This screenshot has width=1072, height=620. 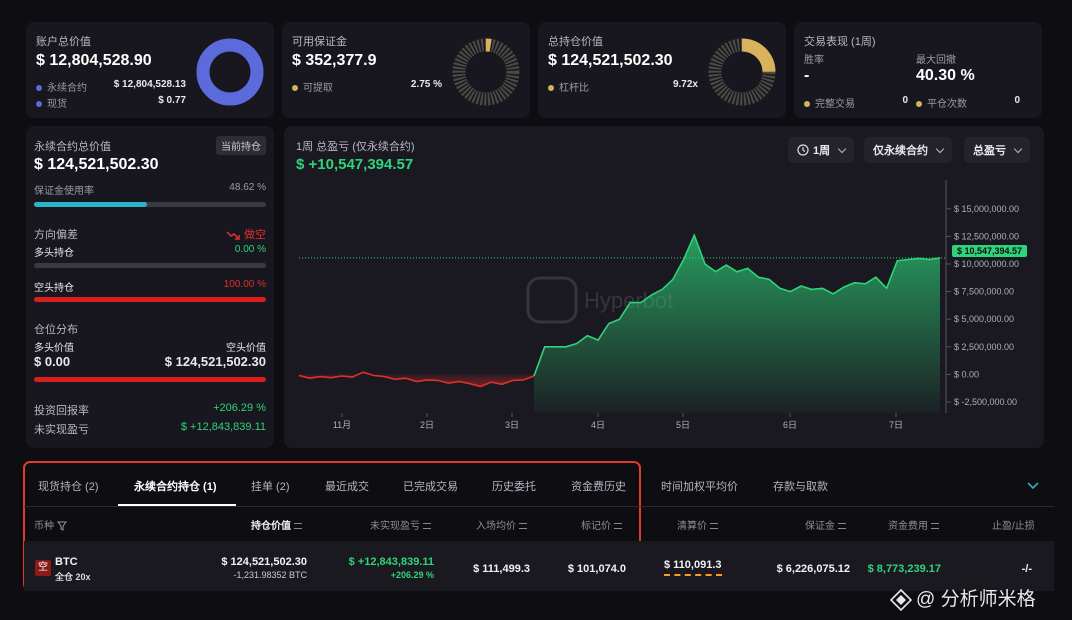 What do you see at coordinates (94, 60) in the screenshot?
I see `account-value: $ 12,804,528.90` at bounding box center [94, 60].